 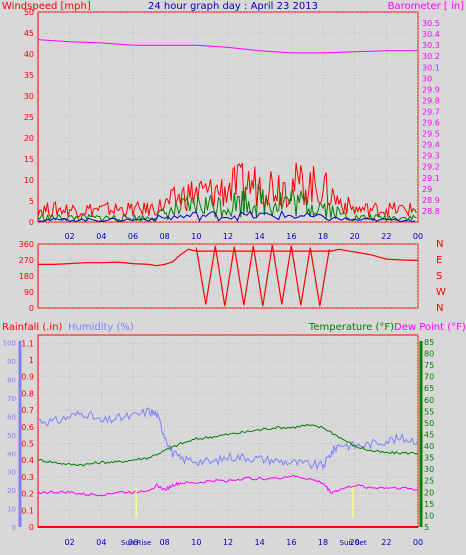 I want to click on y-tick-label: 15, so click(x=29, y=159).